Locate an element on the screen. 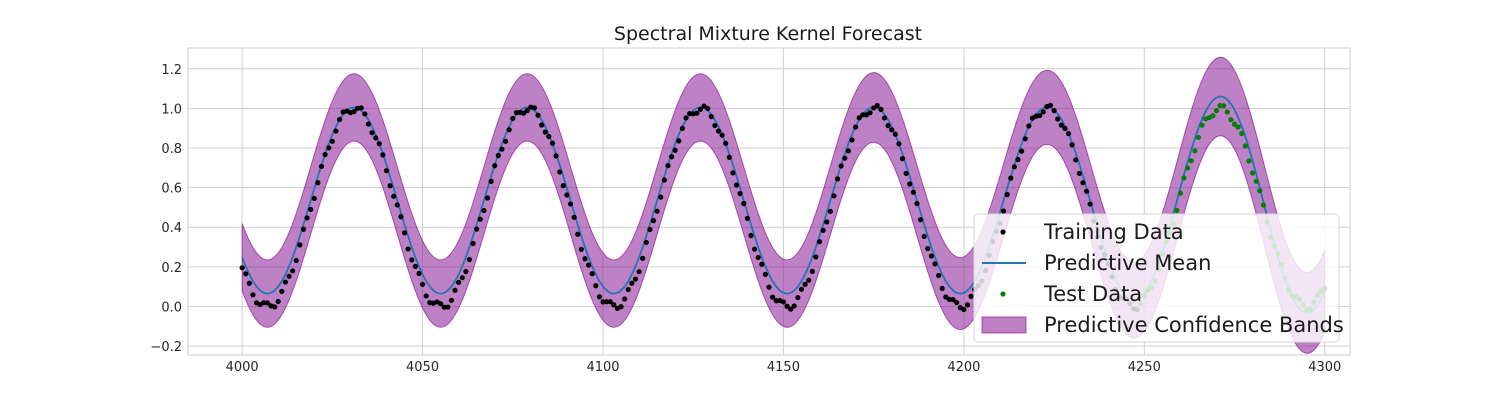 This screenshot has width=1500, height=400. y-tick-label: 0.4 is located at coordinates (171, 228).